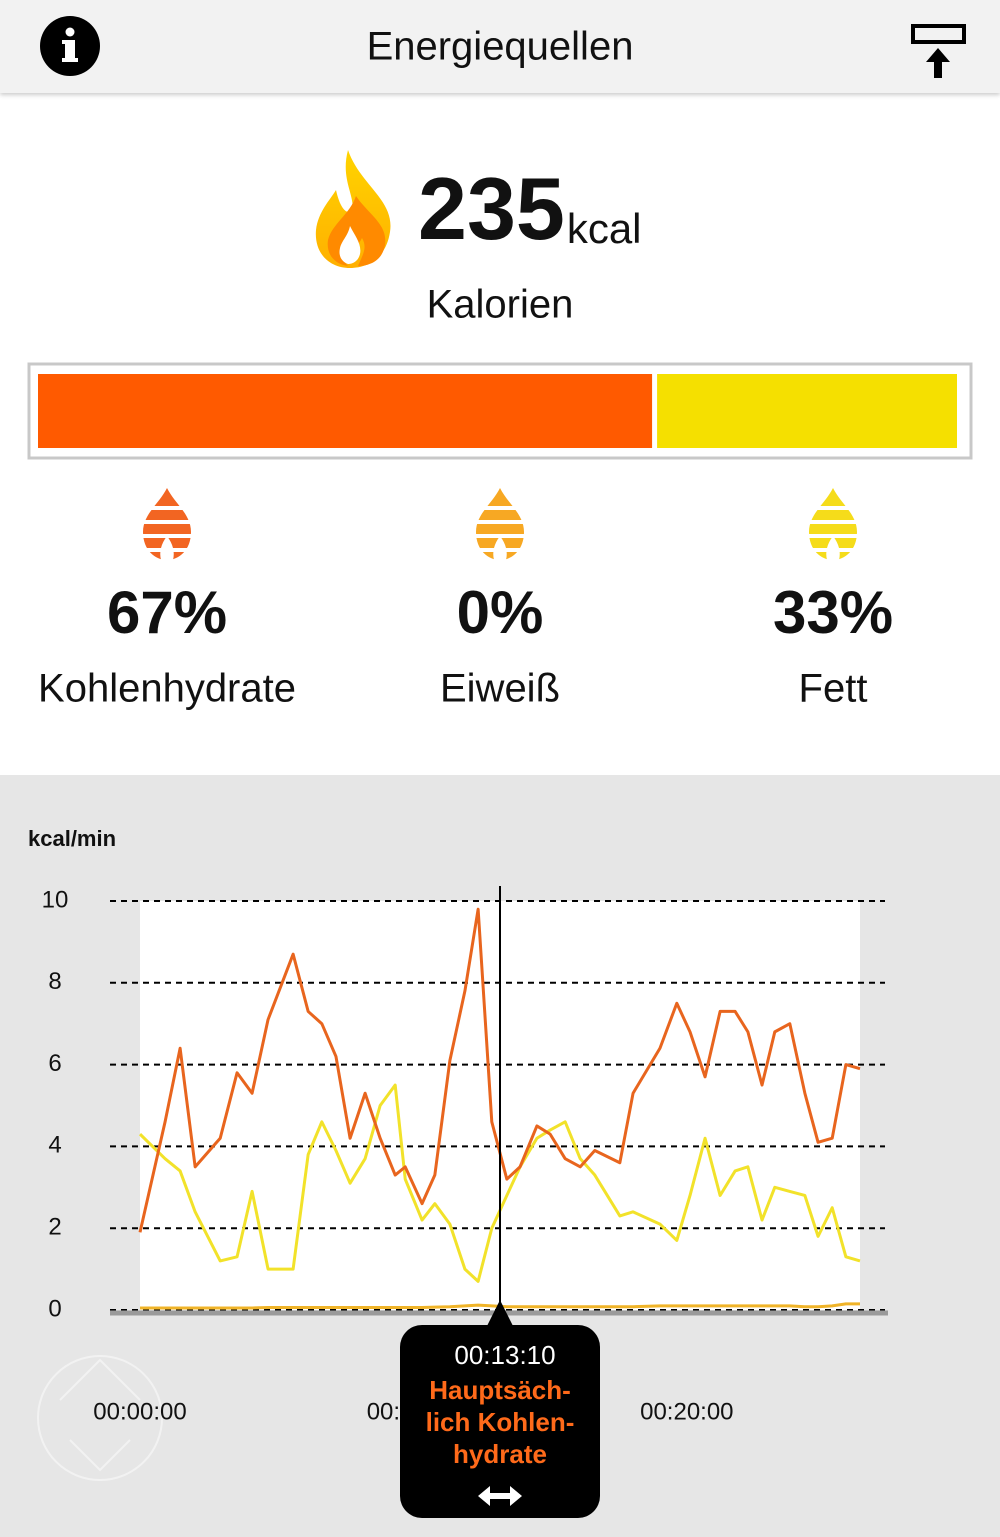  What do you see at coordinates (167, 612) in the screenshot?
I see `source-percent: 67%` at bounding box center [167, 612].